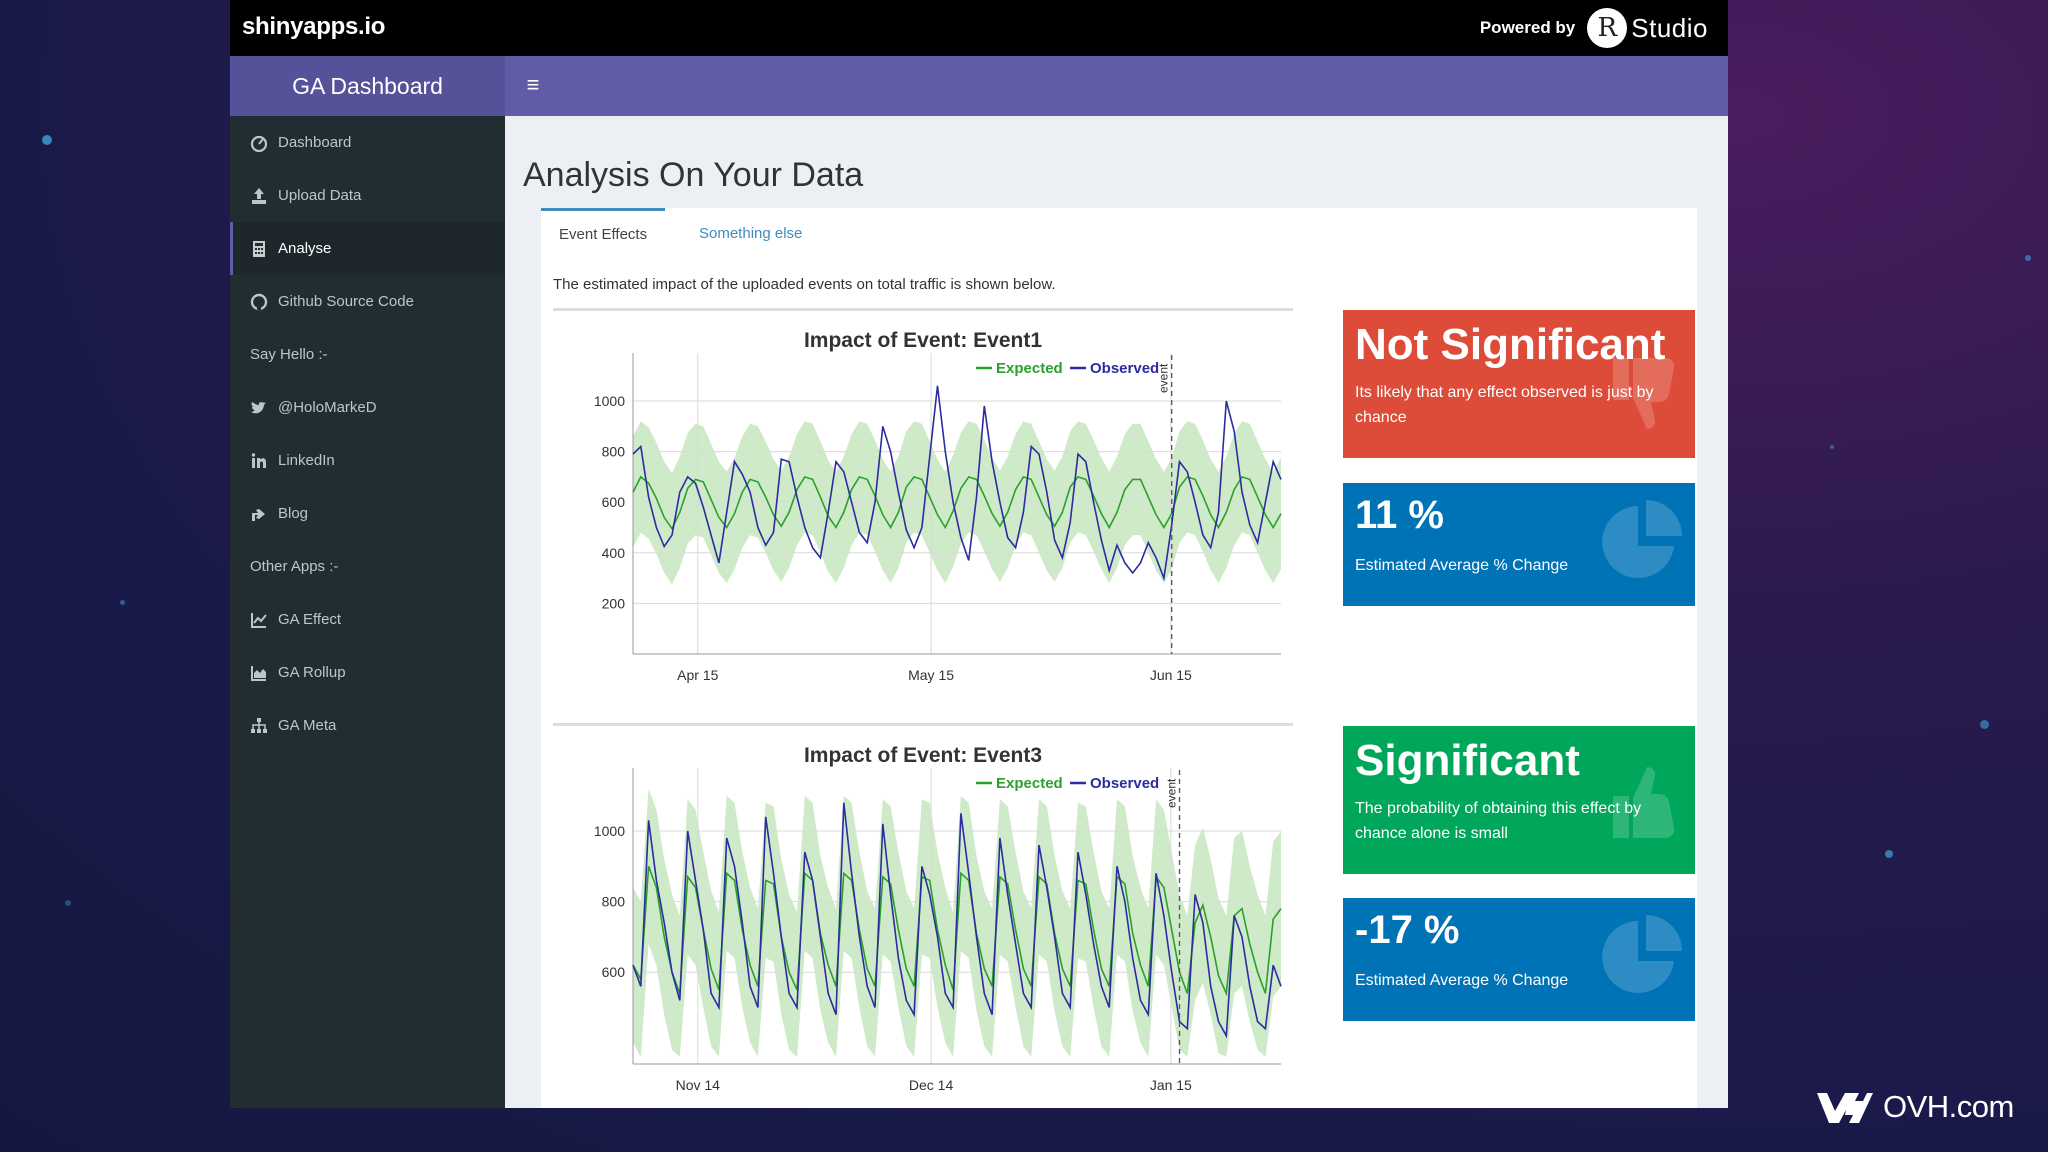  Describe the element at coordinates (698, 1085) in the screenshot. I see `x-tick-label: Nov 14` at that location.